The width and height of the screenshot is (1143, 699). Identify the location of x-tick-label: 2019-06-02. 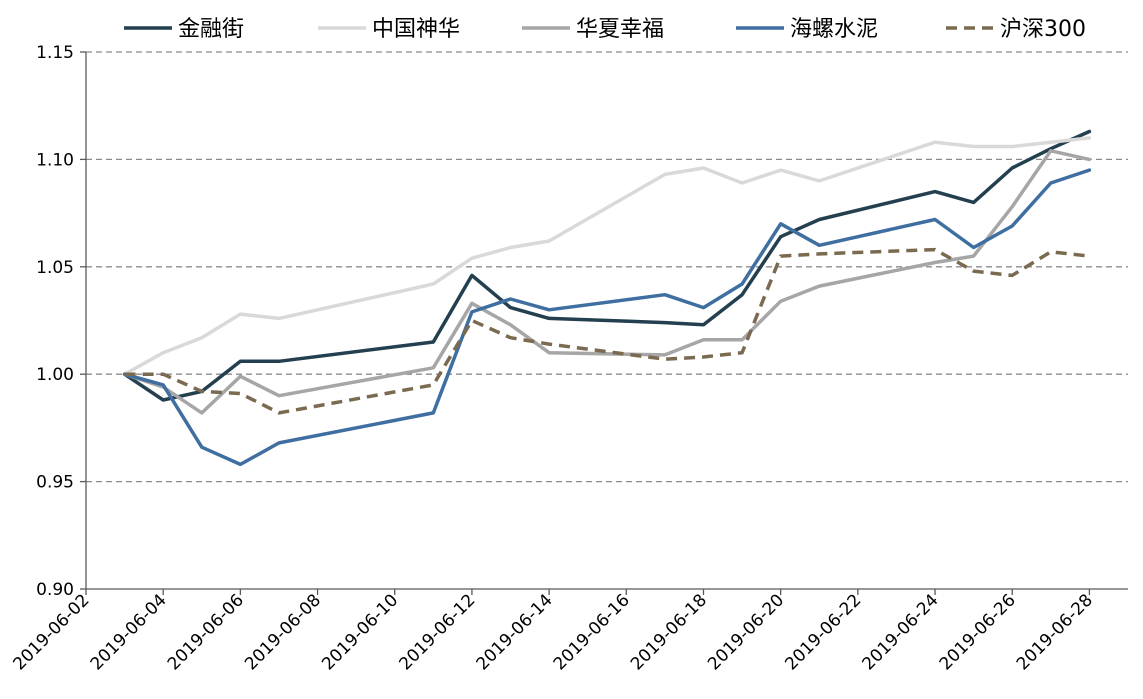
(52, 632).